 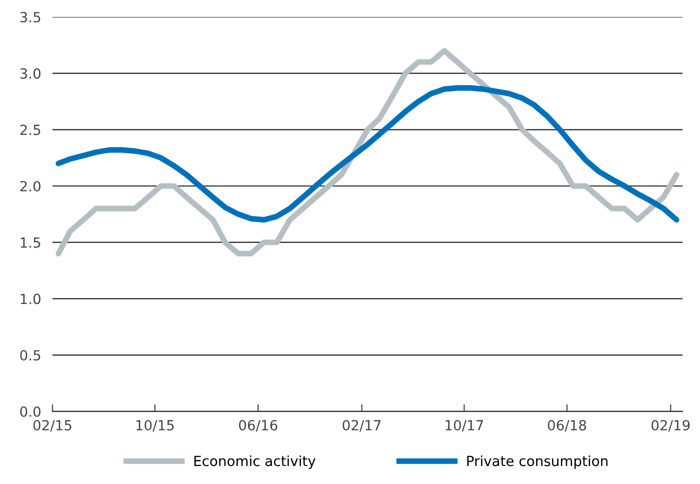 I want to click on x-tick-label: 10/17, so click(x=465, y=426).